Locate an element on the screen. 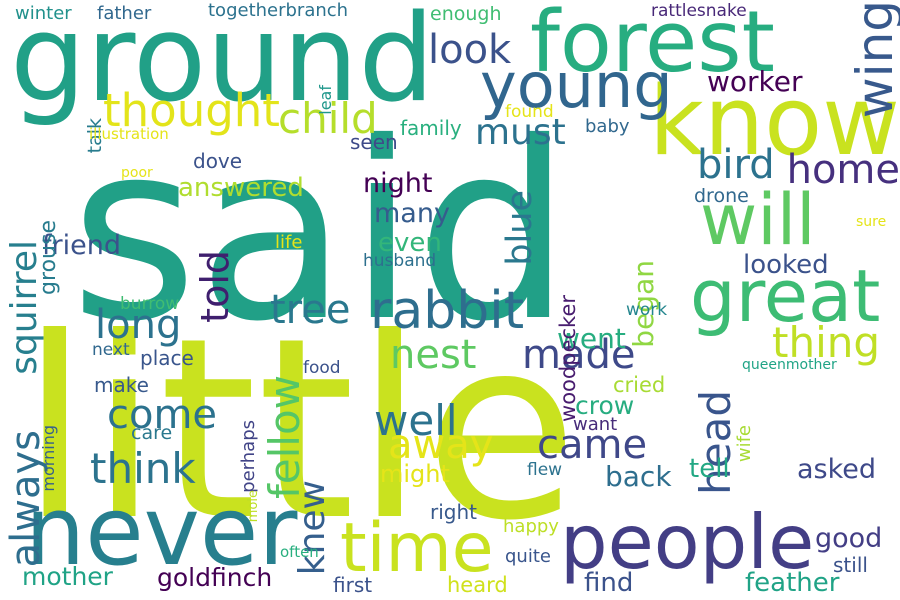 This screenshot has height=600, width=900. word-want: want is located at coordinates (595, 424).